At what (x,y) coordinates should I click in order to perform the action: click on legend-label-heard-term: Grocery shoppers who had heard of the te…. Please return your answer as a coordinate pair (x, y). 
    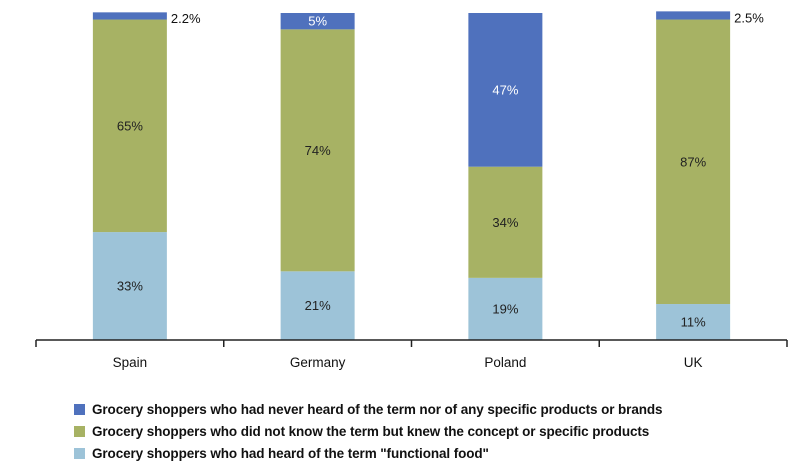
    Looking at the image, I should click on (290, 453).